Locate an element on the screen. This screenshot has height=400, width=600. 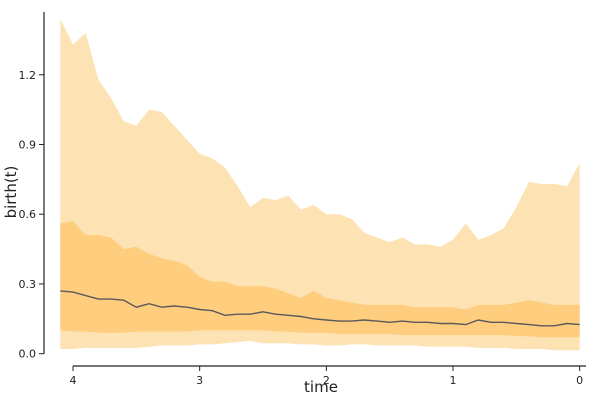
y-tick-label: 0.3 is located at coordinates (28, 284).